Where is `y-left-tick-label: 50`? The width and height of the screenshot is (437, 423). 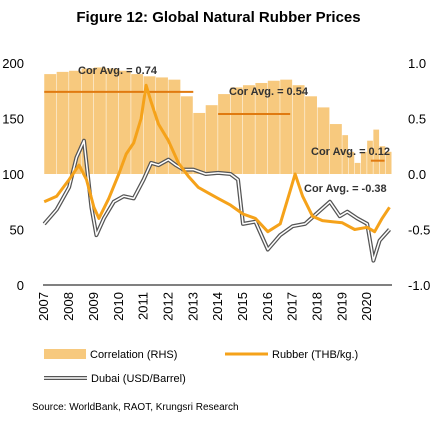
y-left-tick-label: 50 is located at coordinates (17, 230).